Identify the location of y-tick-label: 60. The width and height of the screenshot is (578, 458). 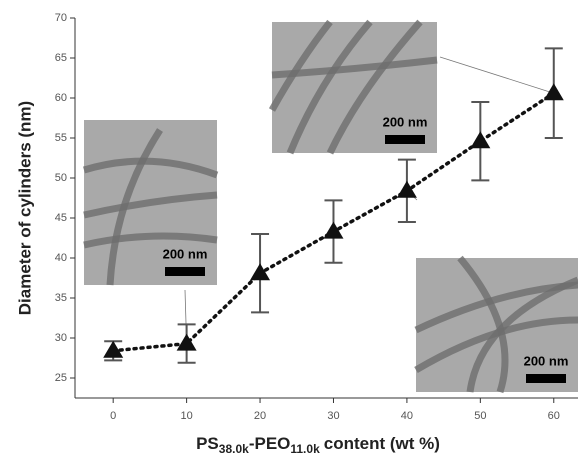
(61, 98).